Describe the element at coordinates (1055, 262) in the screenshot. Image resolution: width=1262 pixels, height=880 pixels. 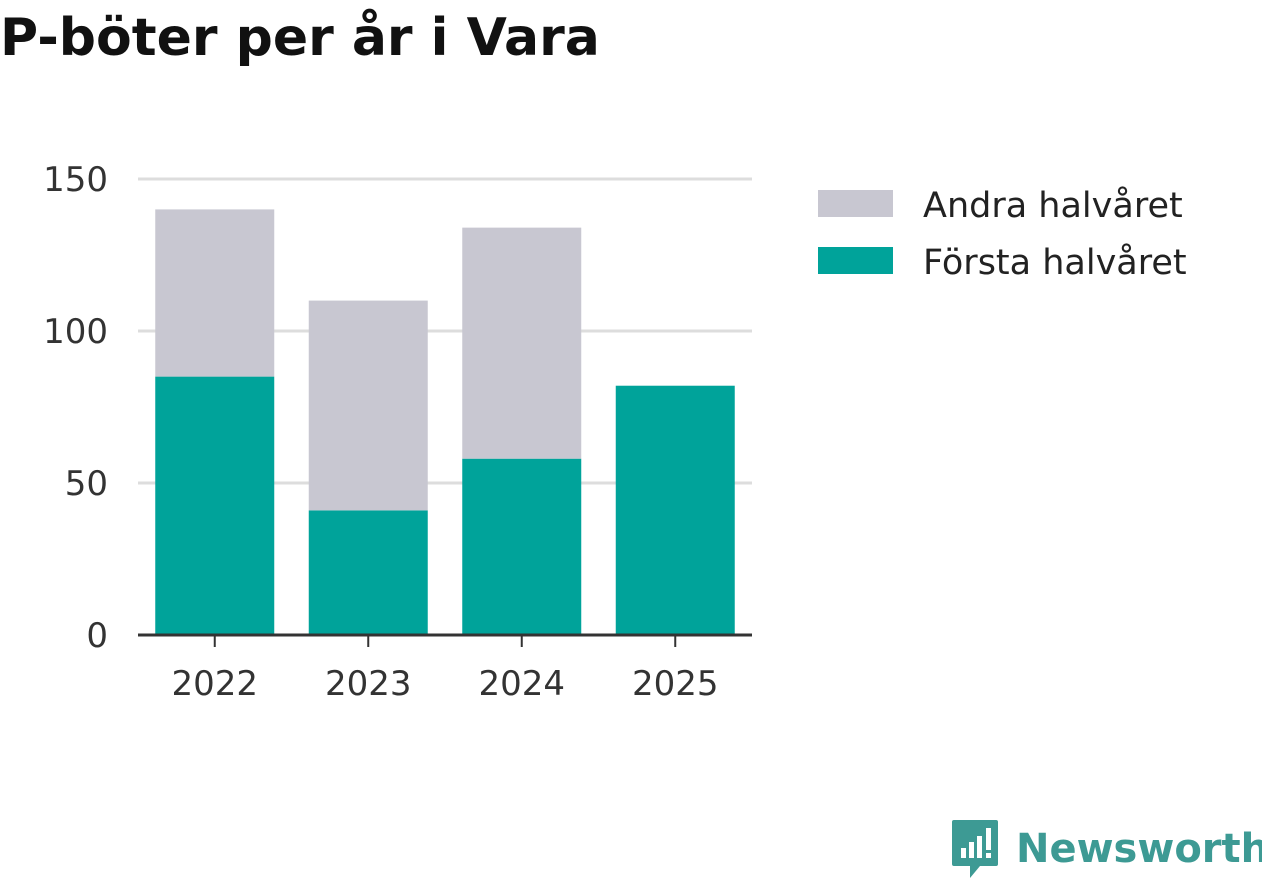
I see `legend-label-1: Första halvåret` at that location.